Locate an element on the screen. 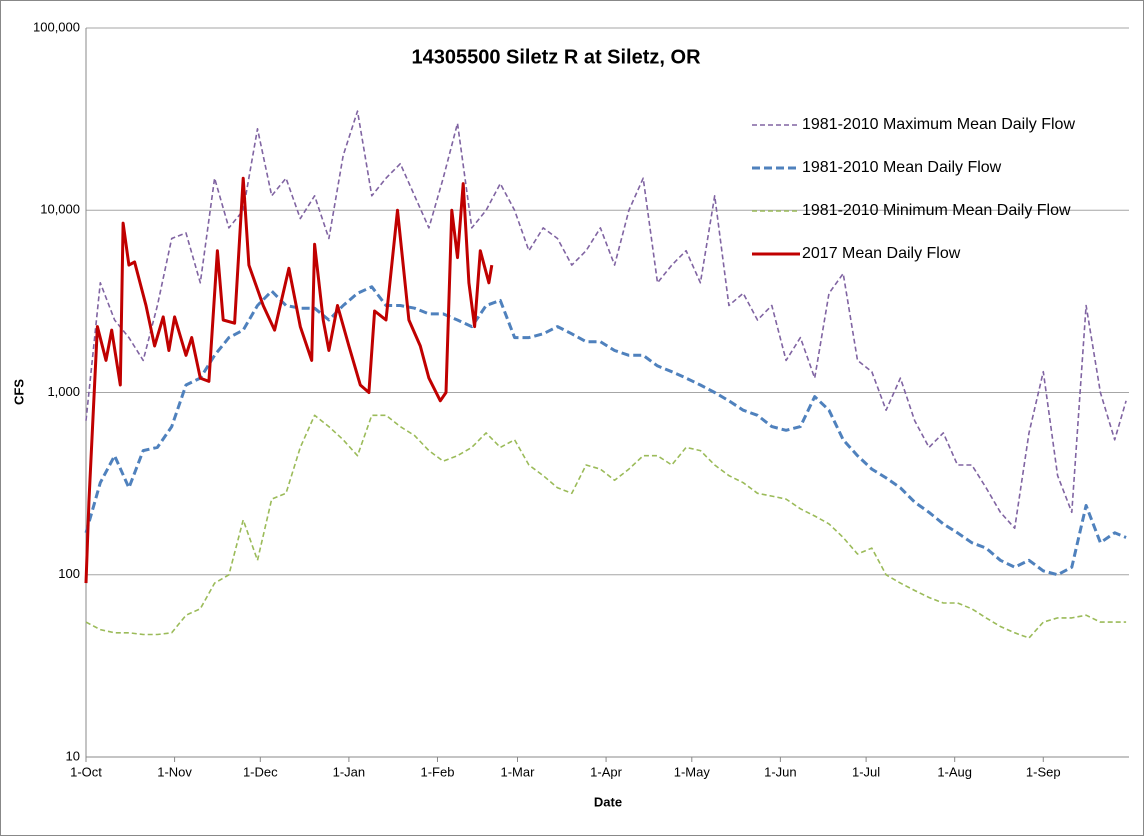  x-tick-label: 1-Nov is located at coordinates (174, 771).